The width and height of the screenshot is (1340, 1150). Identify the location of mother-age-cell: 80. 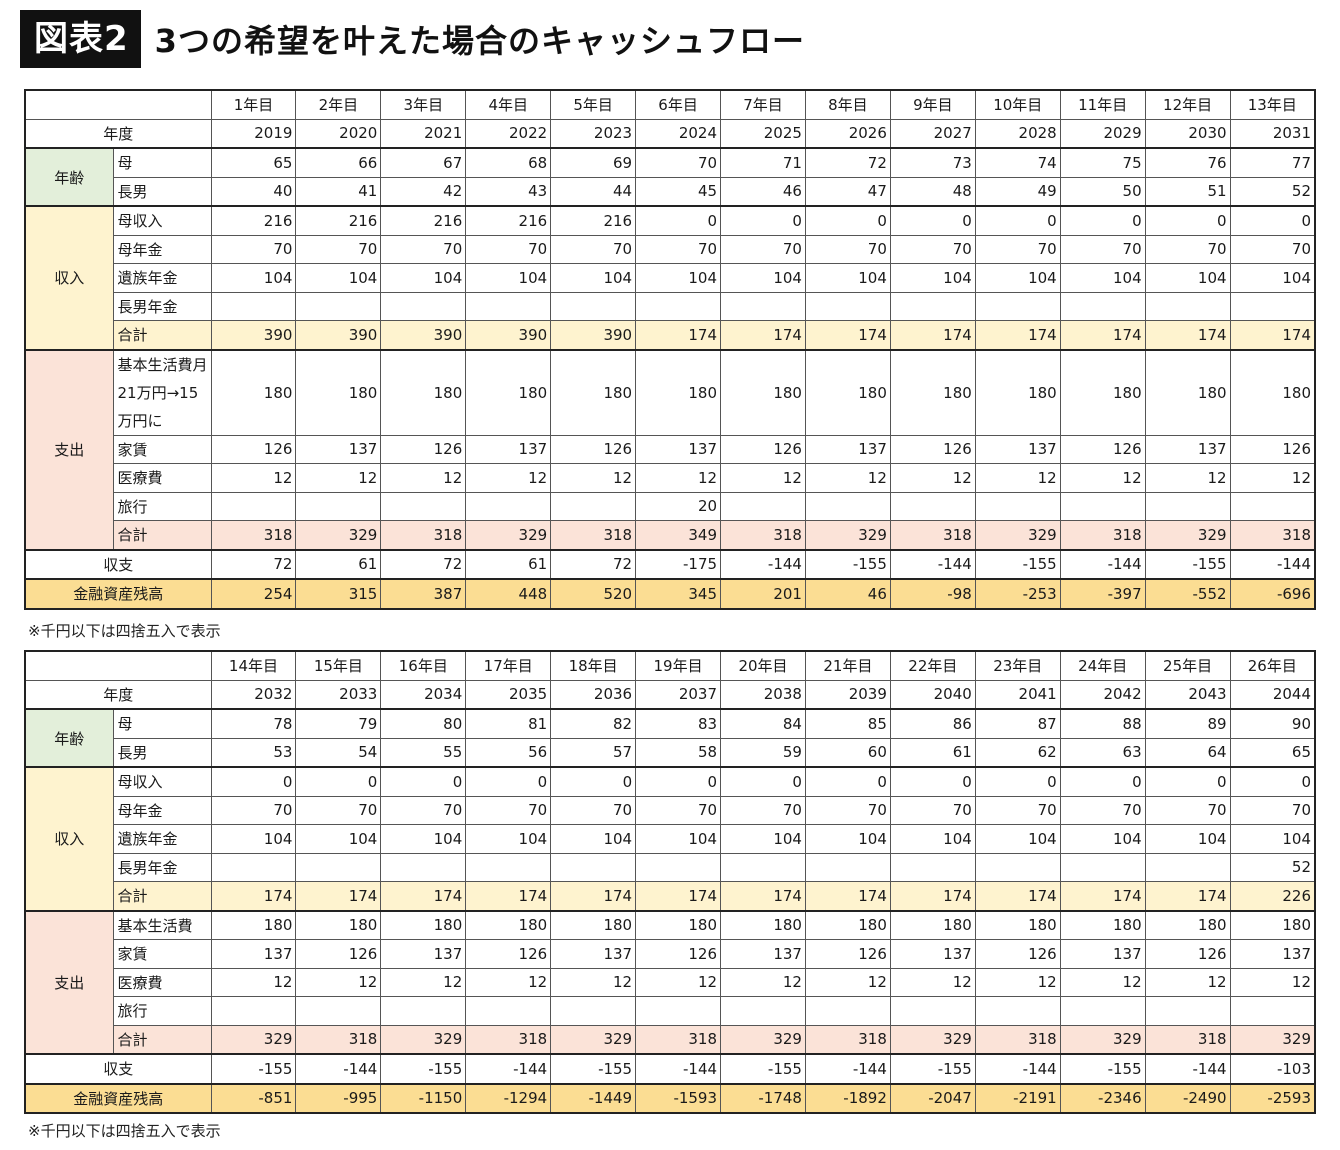
(423, 723).